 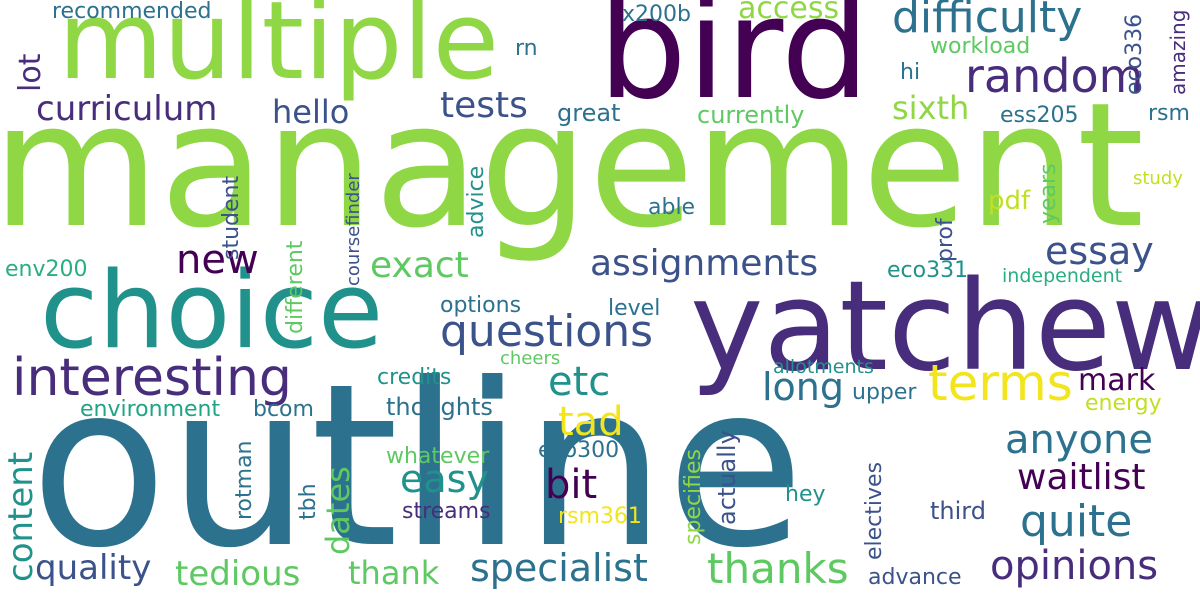 I want to click on word-multiple: multiple, so click(x=279, y=52).